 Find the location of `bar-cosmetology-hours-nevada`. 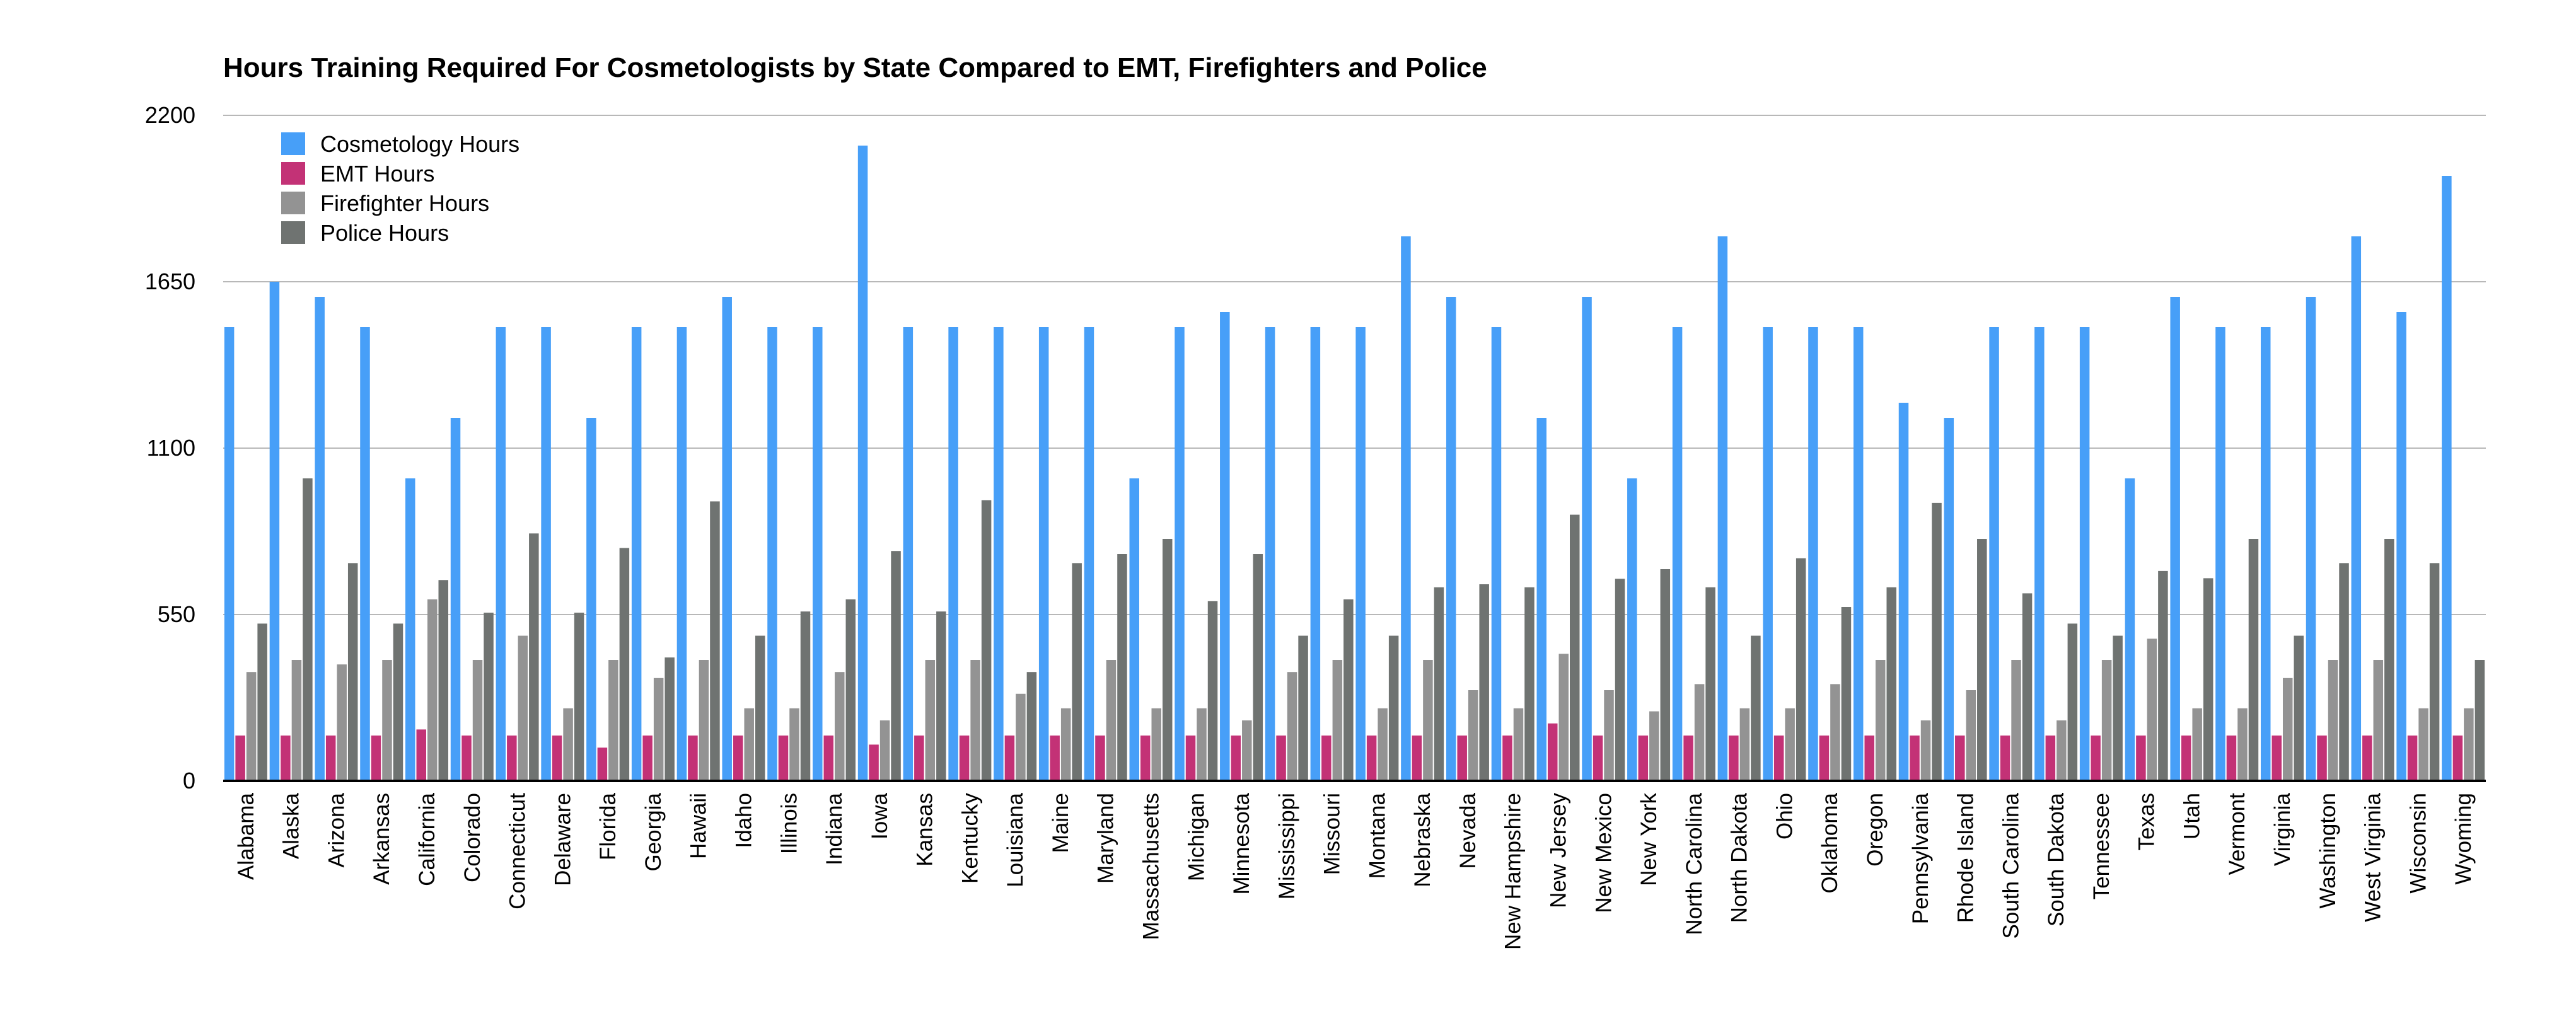

bar-cosmetology-hours-nevada is located at coordinates (1451, 539).